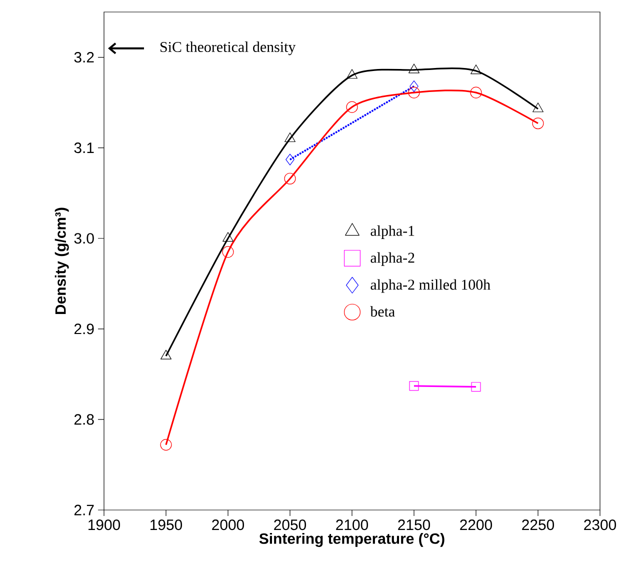 The width and height of the screenshot is (624, 578). What do you see at coordinates (352, 525) in the screenshot?
I see `x-tick-label: 2100` at bounding box center [352, 525].